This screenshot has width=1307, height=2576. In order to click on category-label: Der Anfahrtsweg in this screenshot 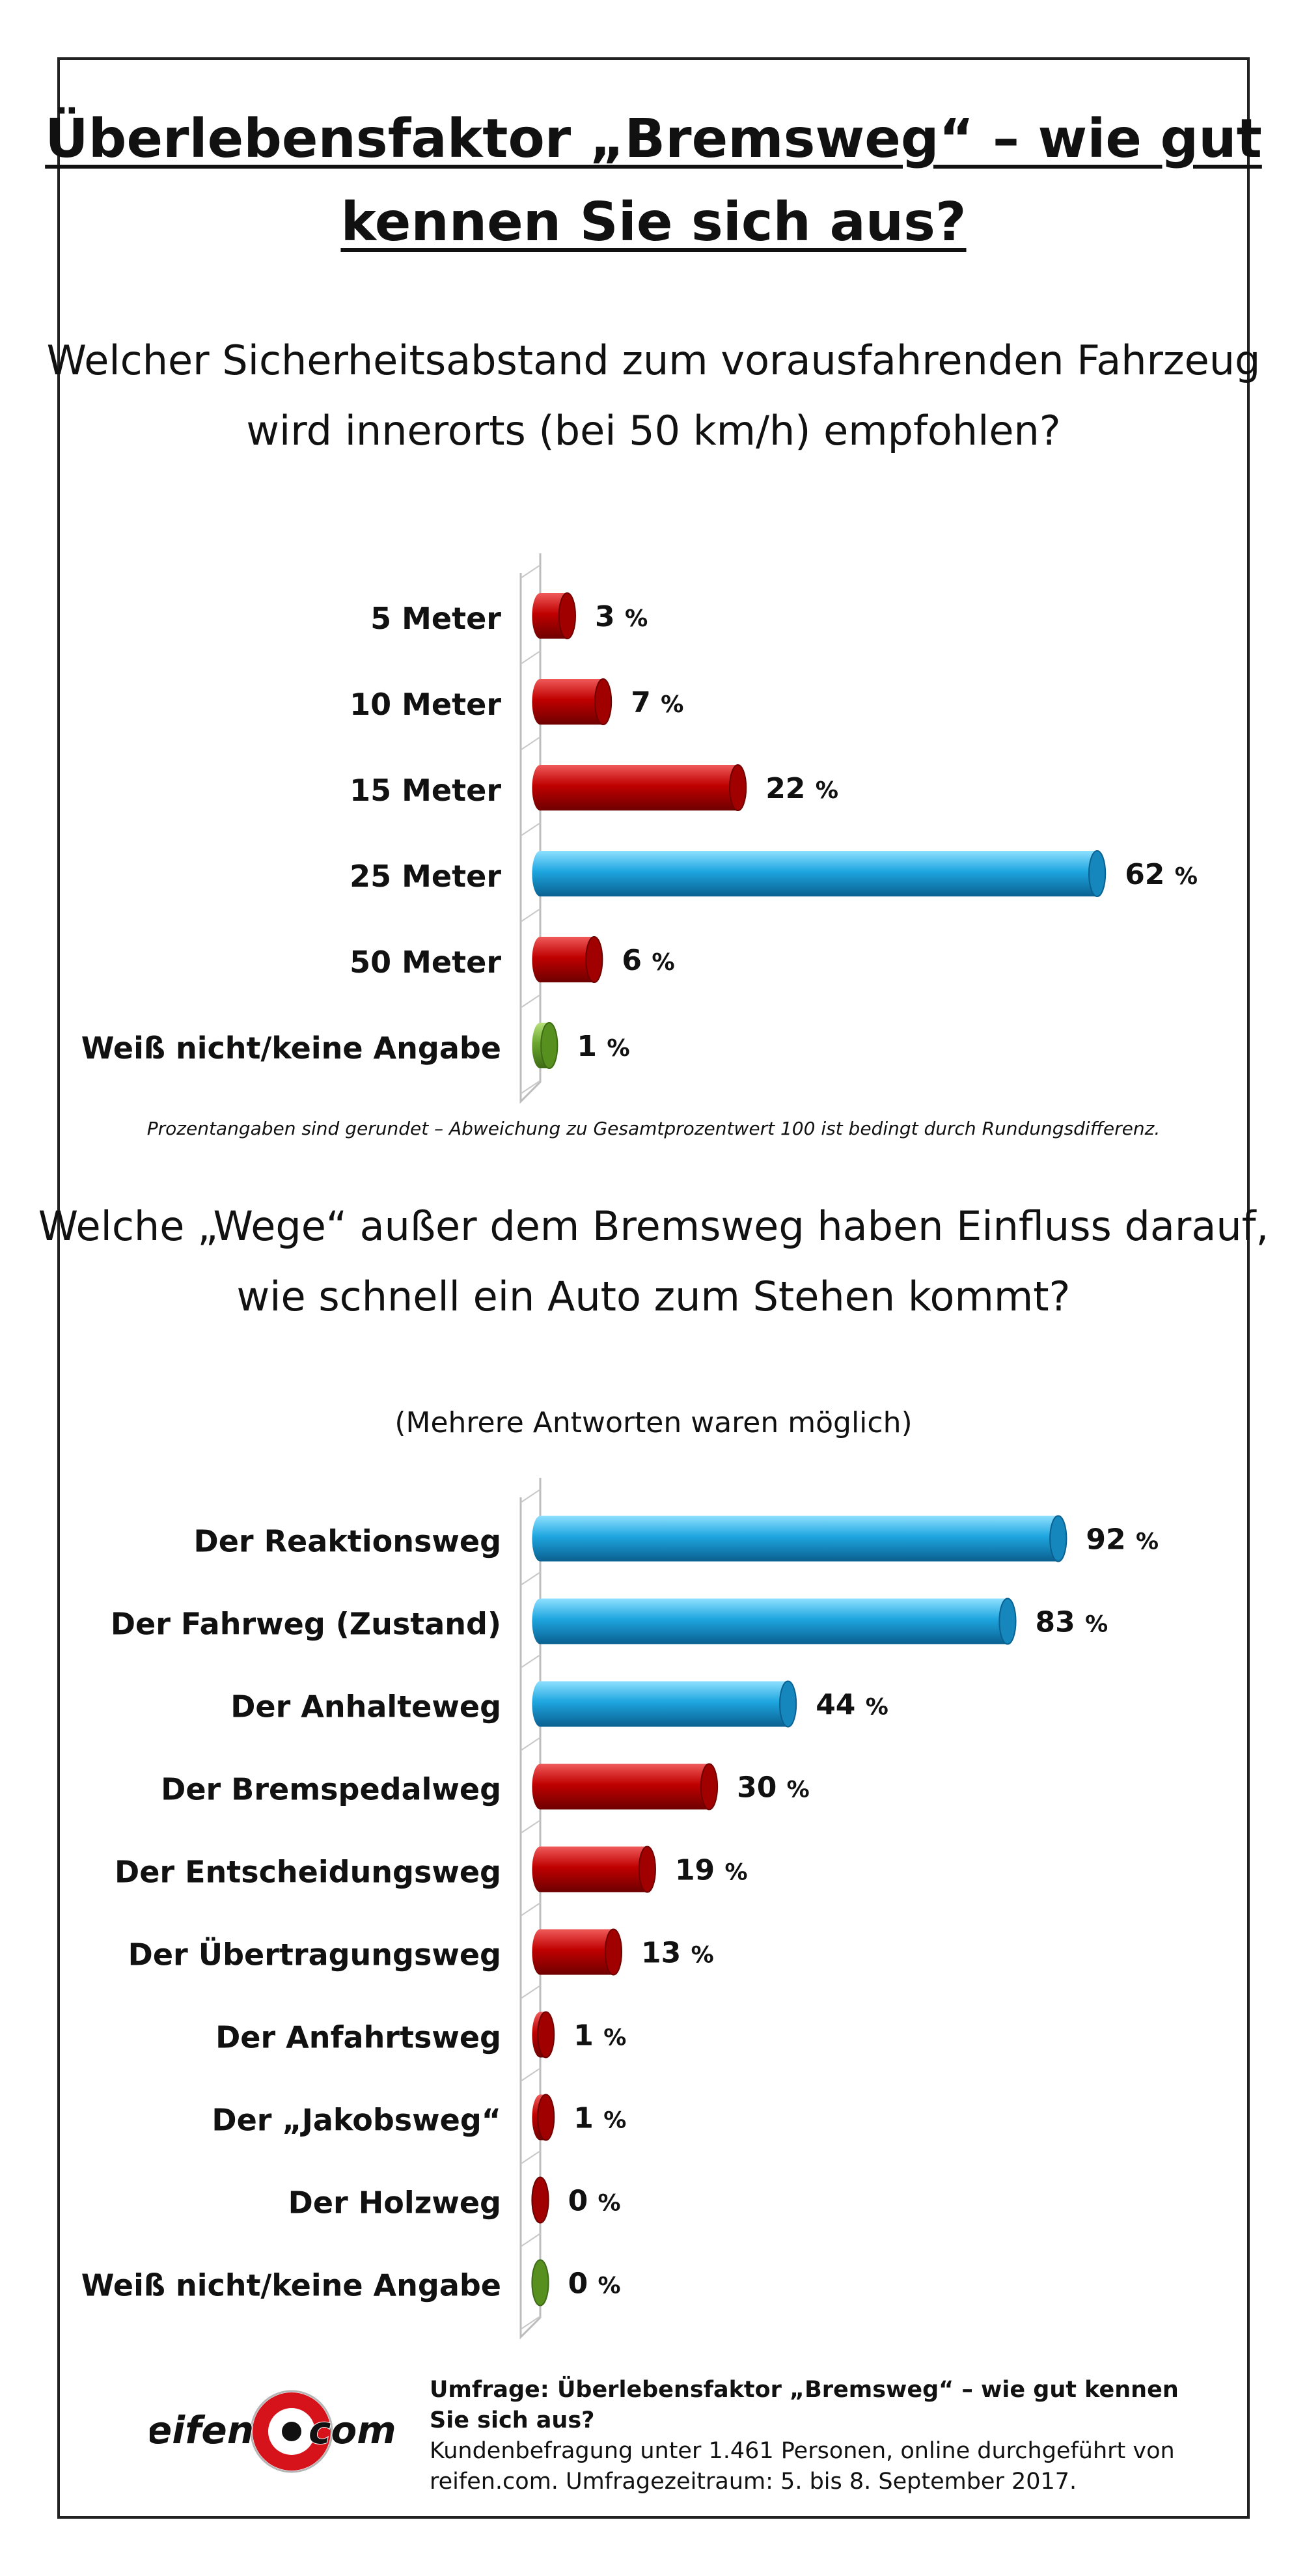, I will do `click(358, 2037)`.